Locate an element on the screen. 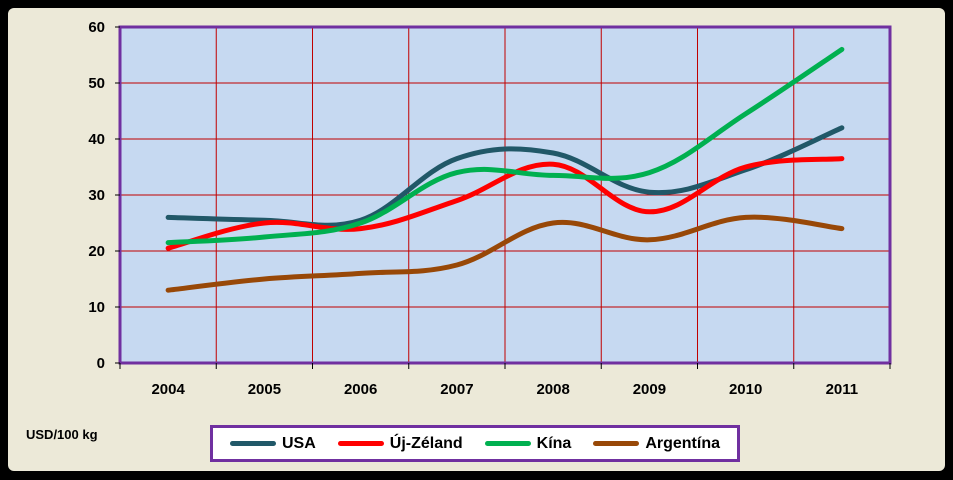  y-tick-label-60: 60 is located at coordinates (96, 27).